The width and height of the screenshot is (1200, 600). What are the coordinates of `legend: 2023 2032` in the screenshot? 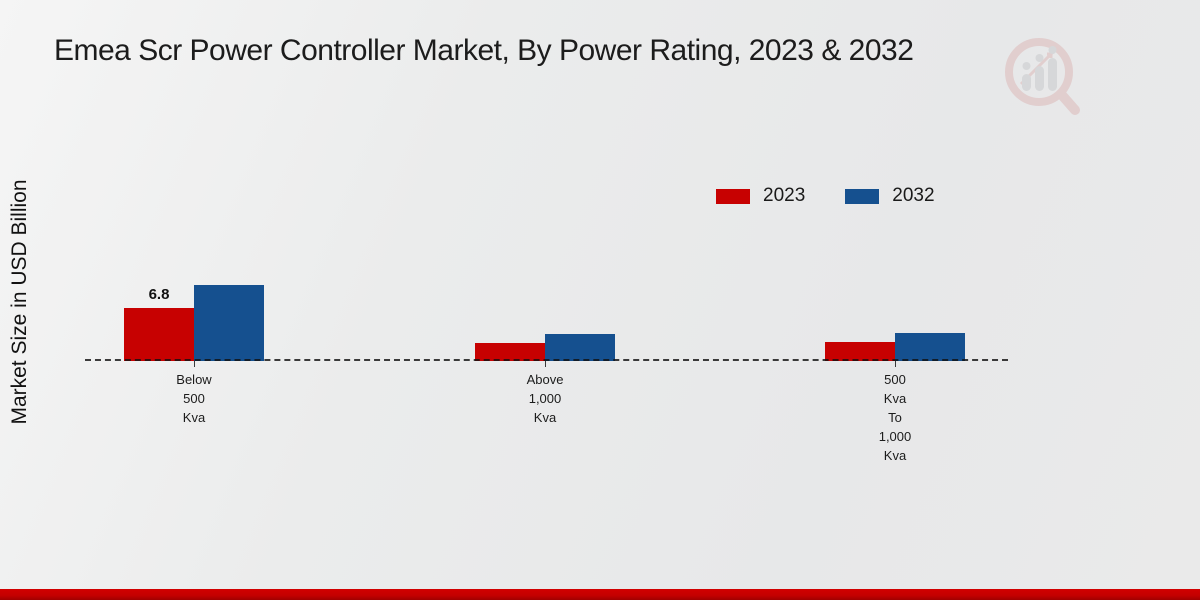 It's located at (825, 196).